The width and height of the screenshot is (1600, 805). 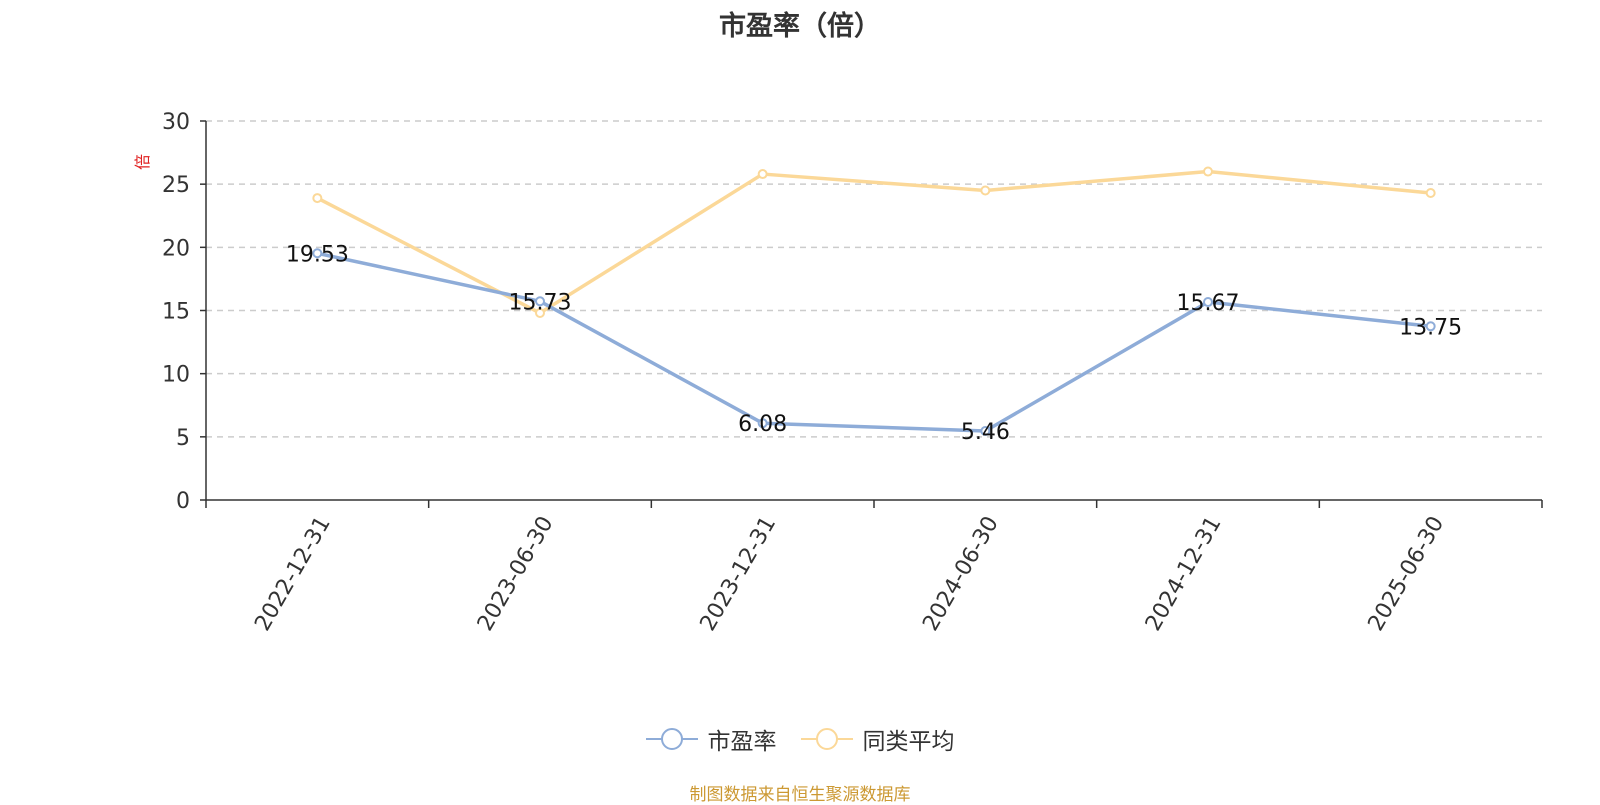 What do you see at coordinates (800, 26) in the screenshot?
I see `chart-title: 市盈率（倍）` at bounding box center [800, 26].